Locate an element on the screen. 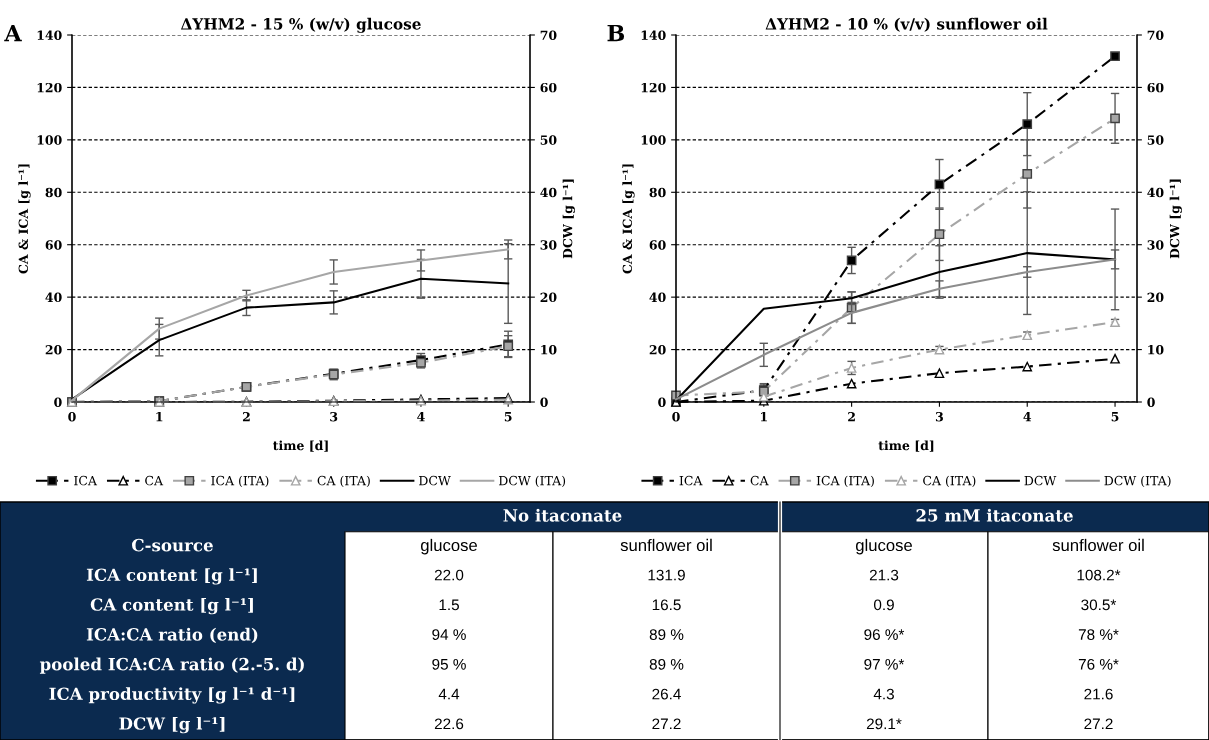 The height and width of the screenshot is (740, 1209). text: 26.4 is located at coordinates (666, 694).